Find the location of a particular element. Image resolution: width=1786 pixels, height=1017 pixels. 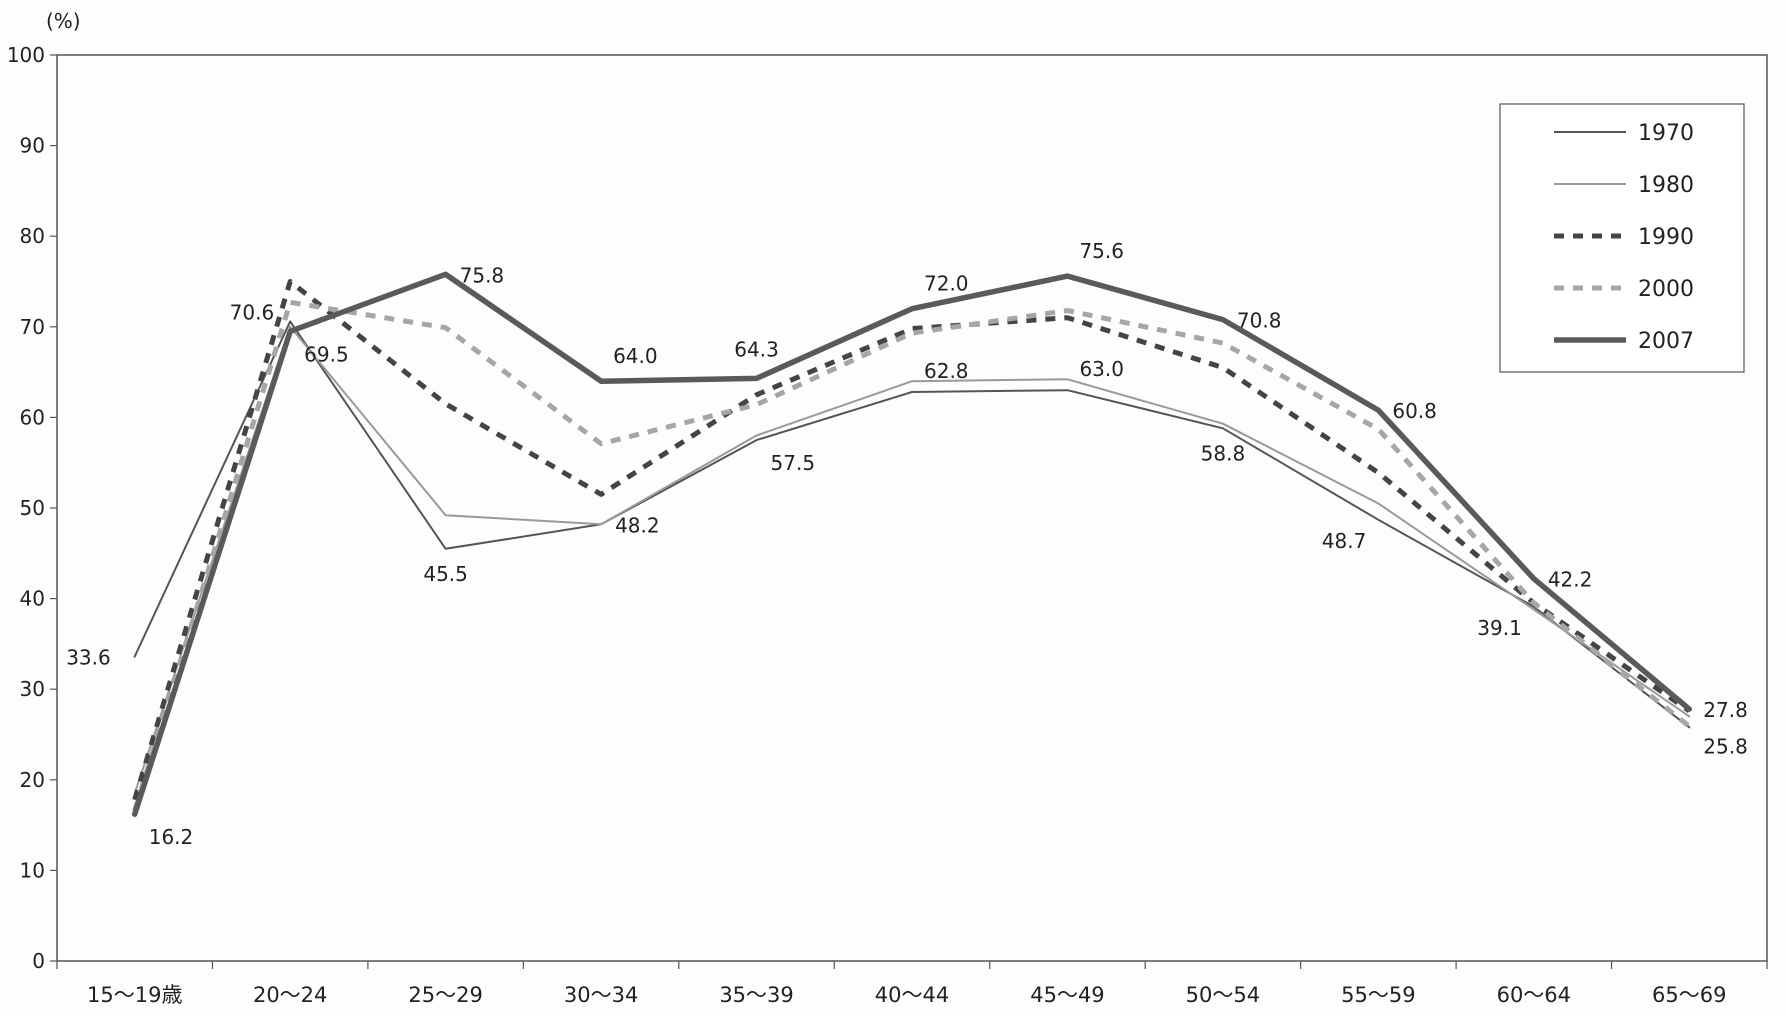

y-tick-label: 0 is located at coordinates (38, 961).